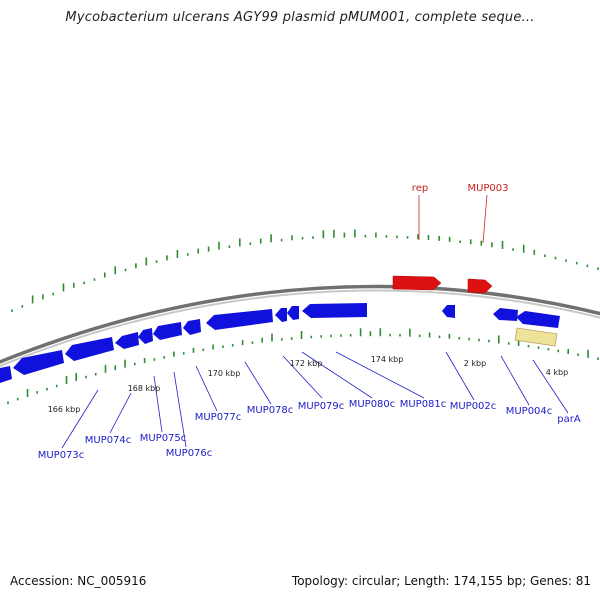  Describe the element at coordinates (189, 453) in the screenshot. I see `gene-label-mup076c: MUP076c` at that location.